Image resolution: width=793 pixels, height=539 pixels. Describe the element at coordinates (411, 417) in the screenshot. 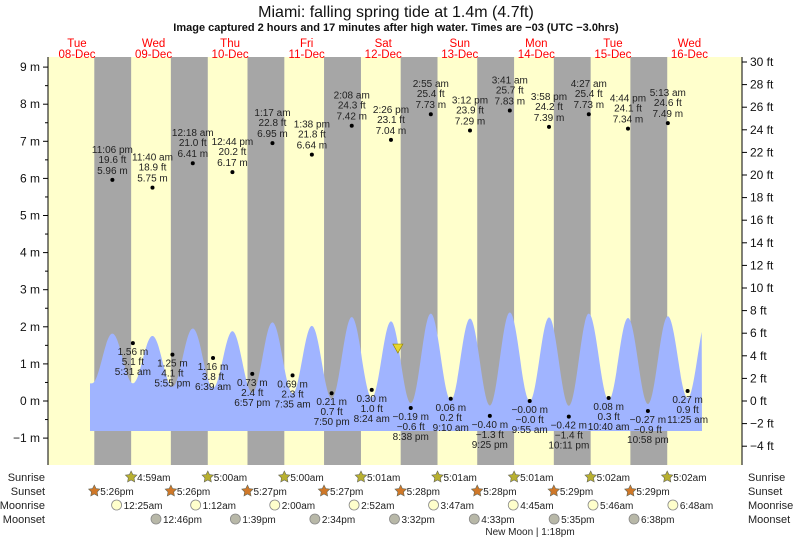

I see `low-tide-m: −0.19 m` at that location.